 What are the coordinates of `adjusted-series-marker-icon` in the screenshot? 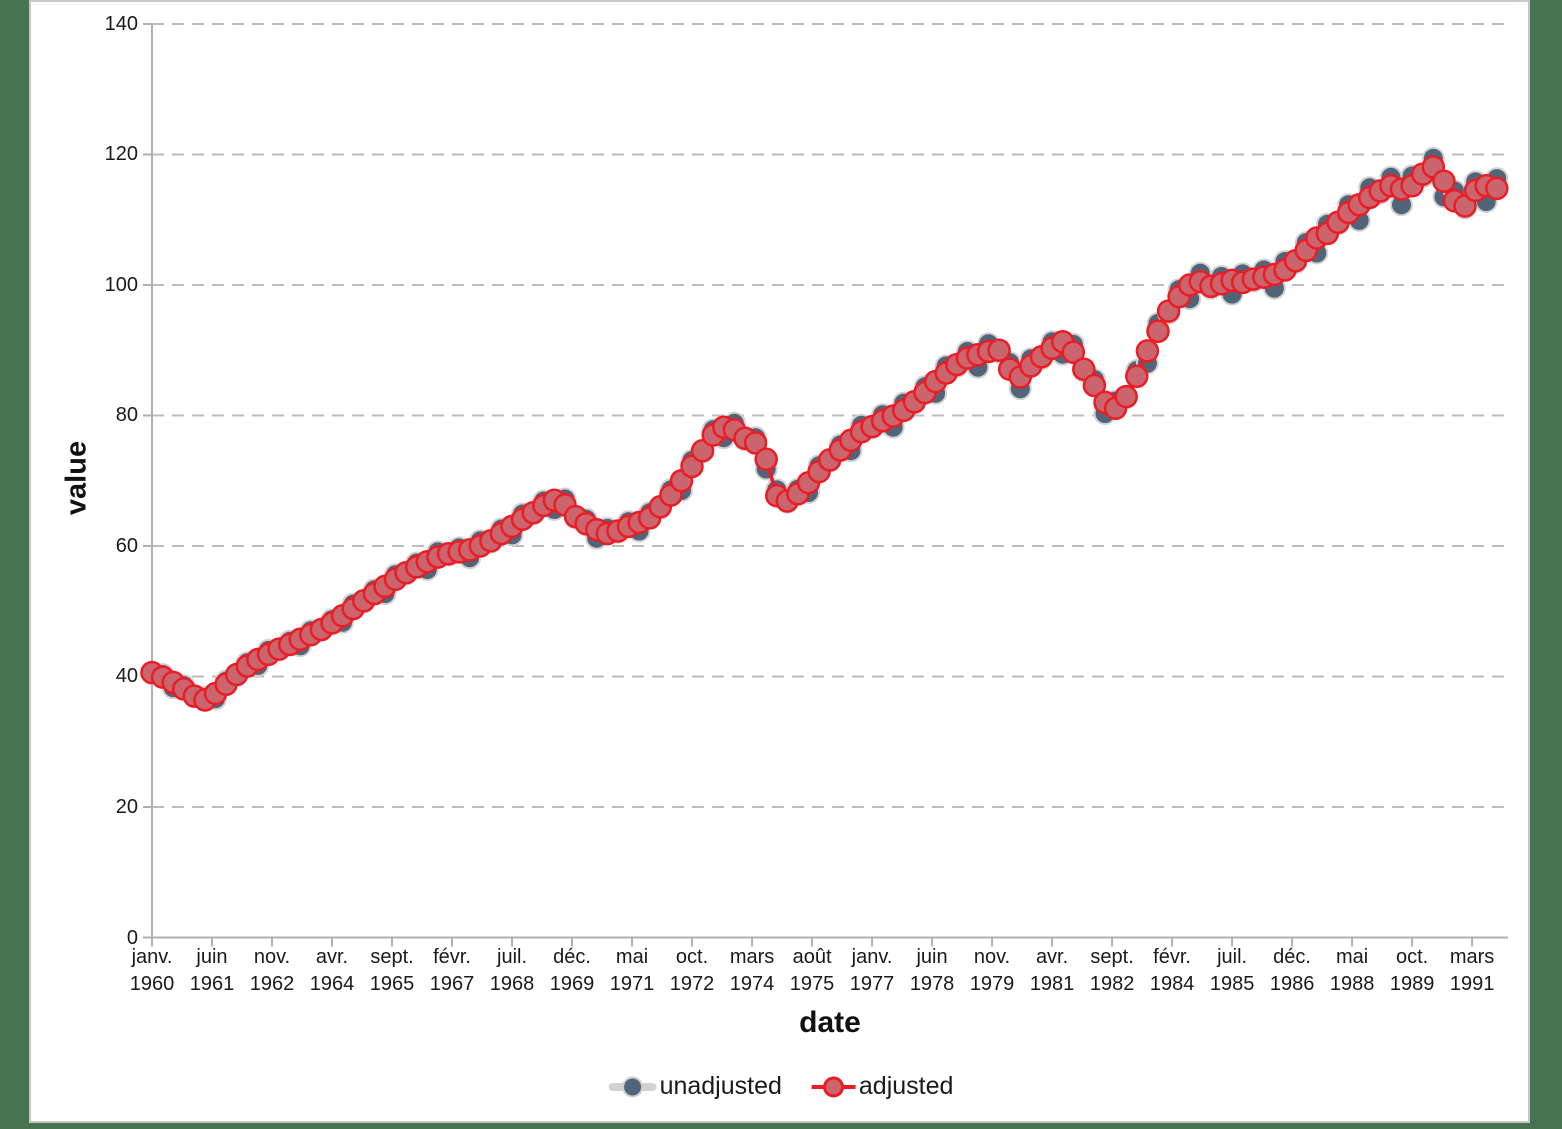 It's located at (833, 1086).